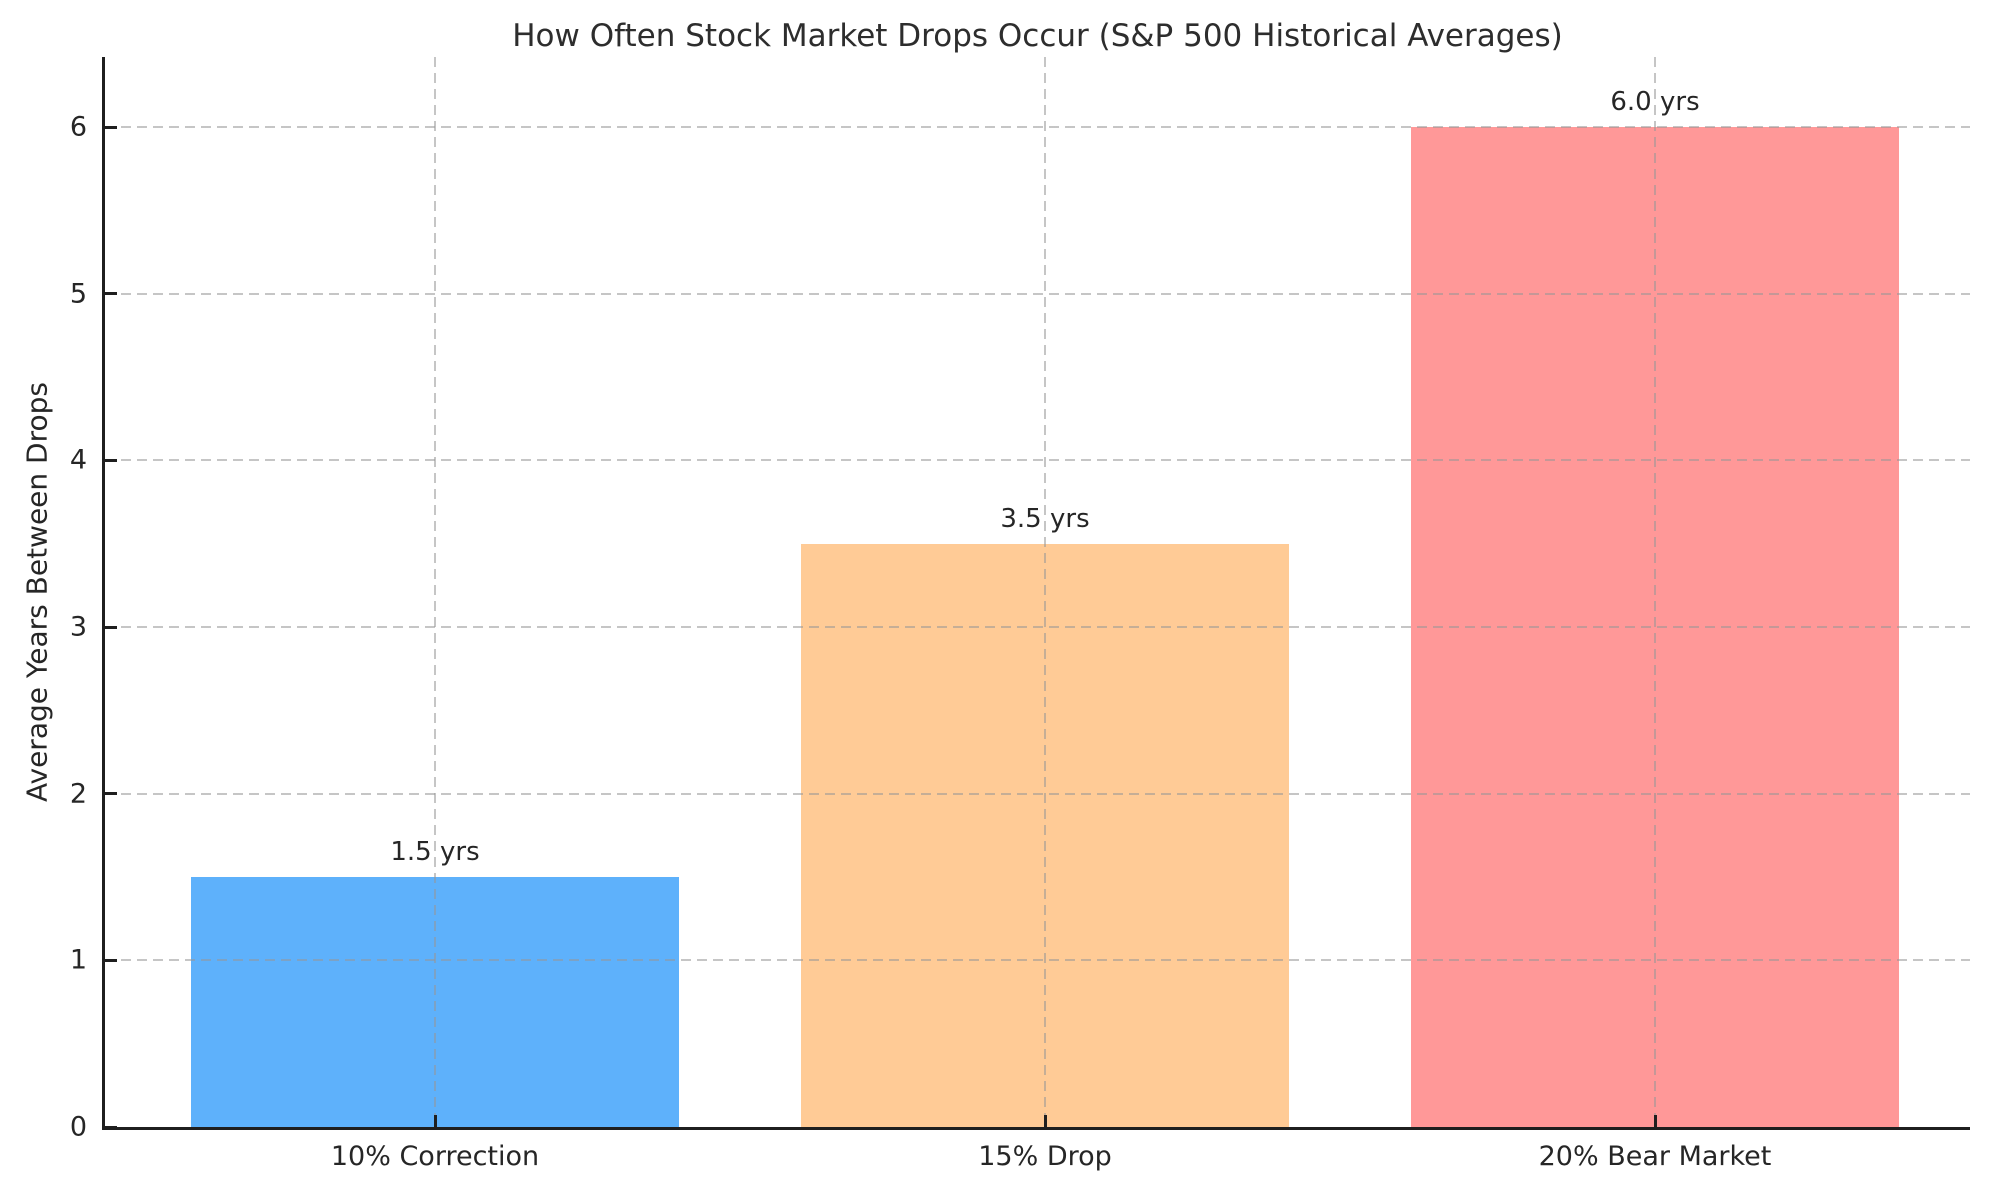  Describe the element at coordinates (37, 592) in the screenshot. I see `y-axis-label: Average Years Between Drops` at that location.